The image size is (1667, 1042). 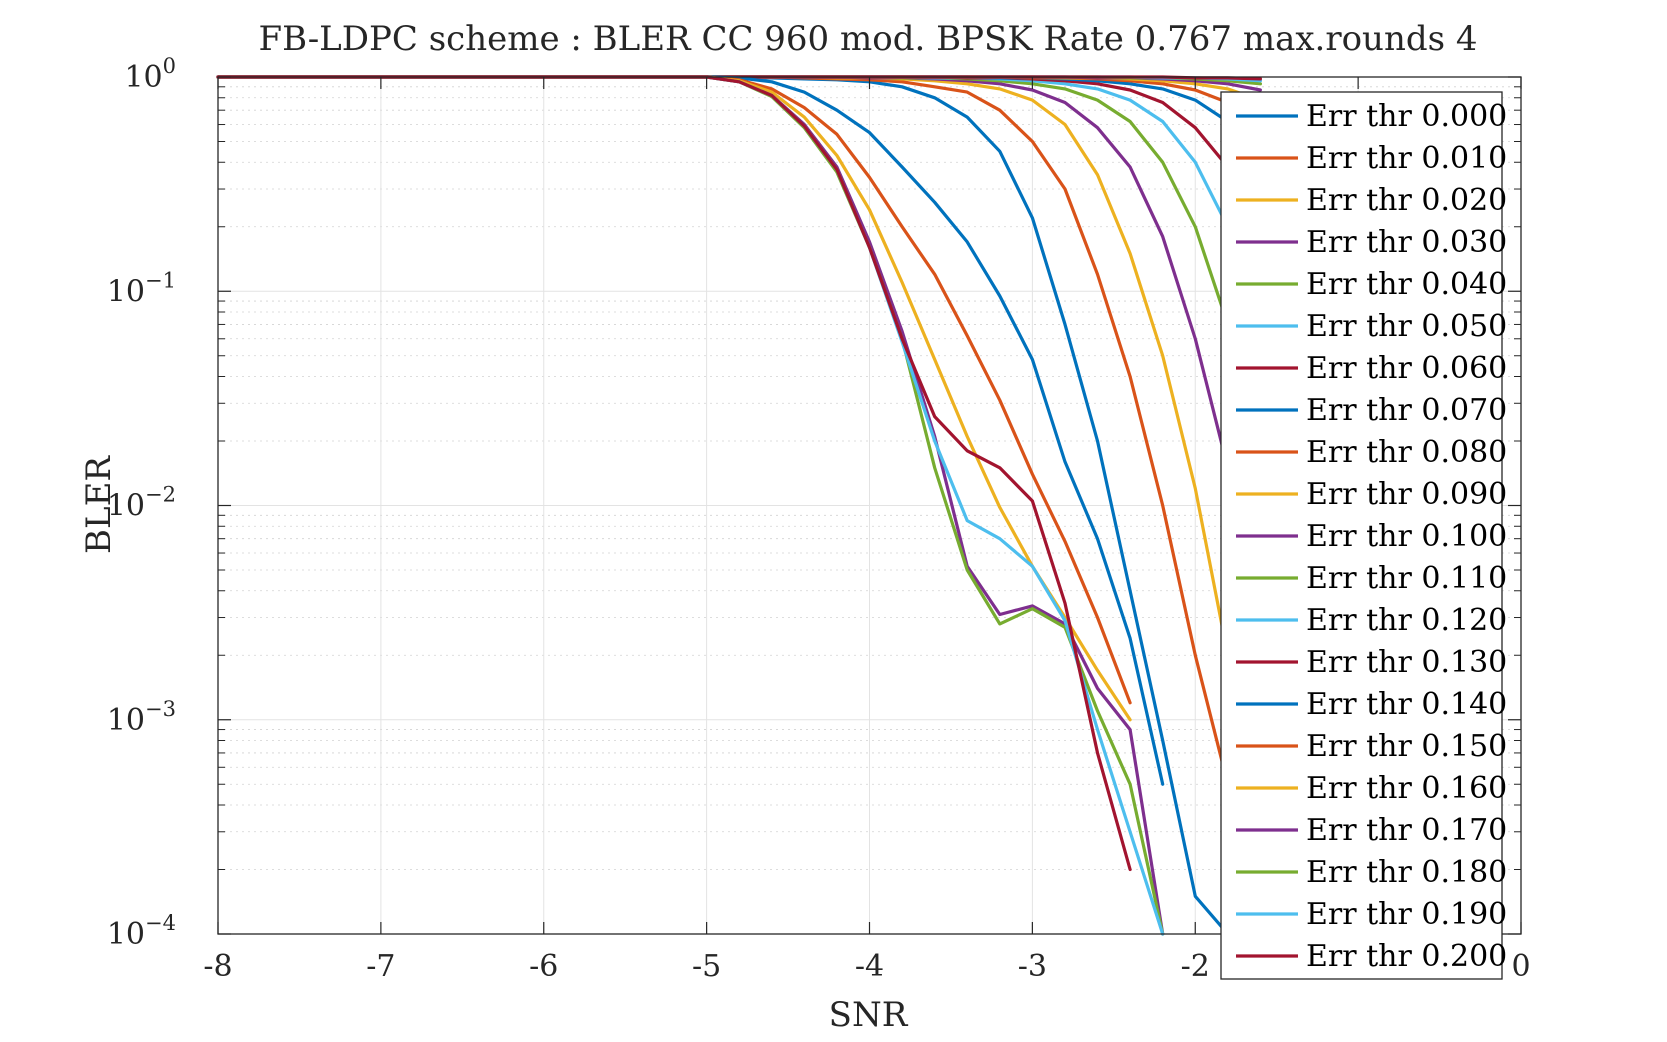 I want to click on x-axis-label: SNR, so click(x=869, y=1015).